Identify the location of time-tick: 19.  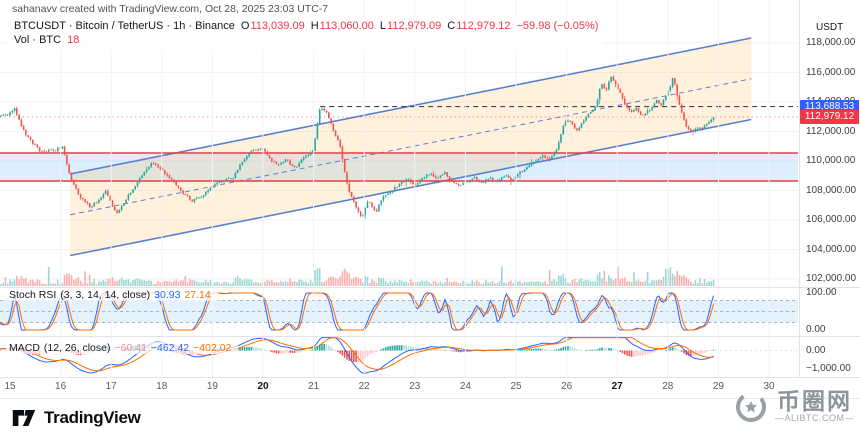
(212, 386).